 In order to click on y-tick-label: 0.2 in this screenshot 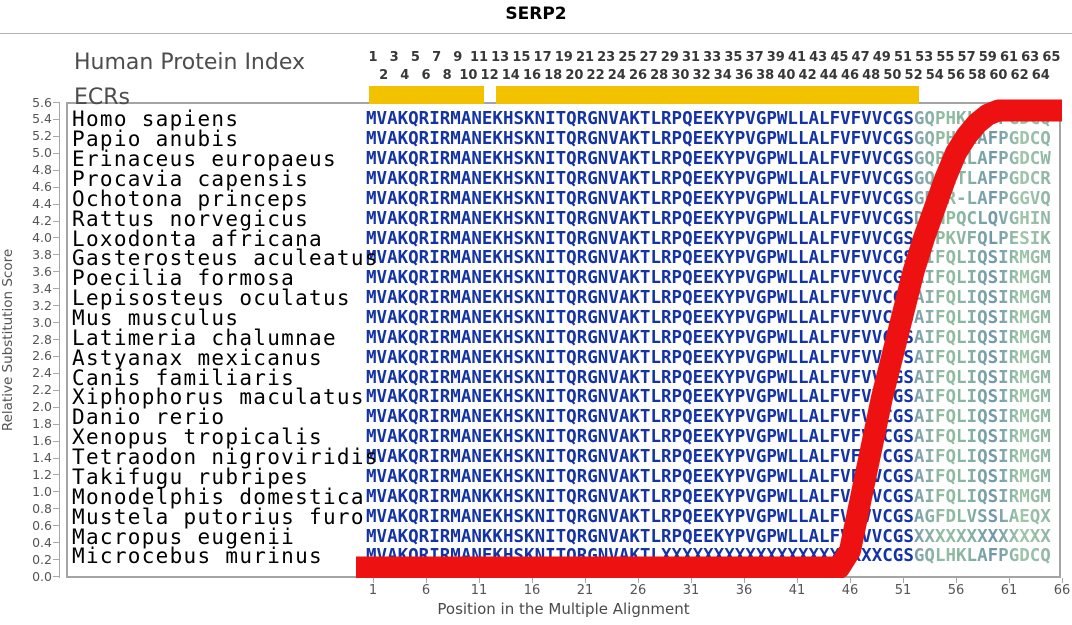, I will do `click(42, 559)`.